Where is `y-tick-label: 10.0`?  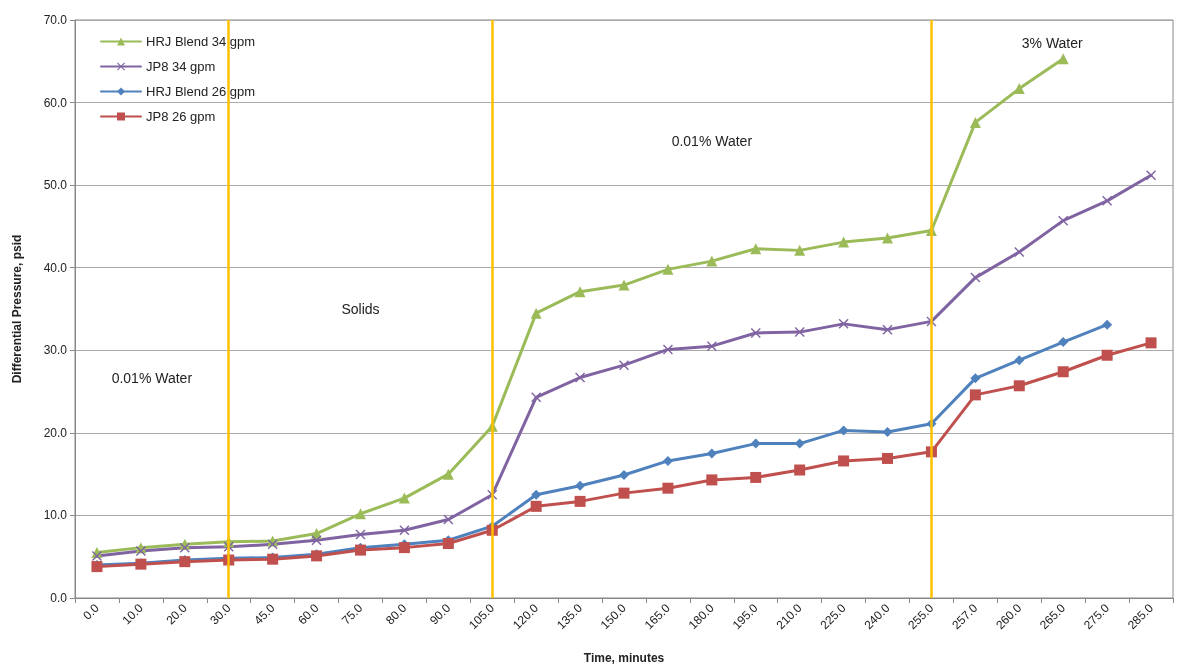
y-tick-label: 10.0 is located at coordinates (55, 515).